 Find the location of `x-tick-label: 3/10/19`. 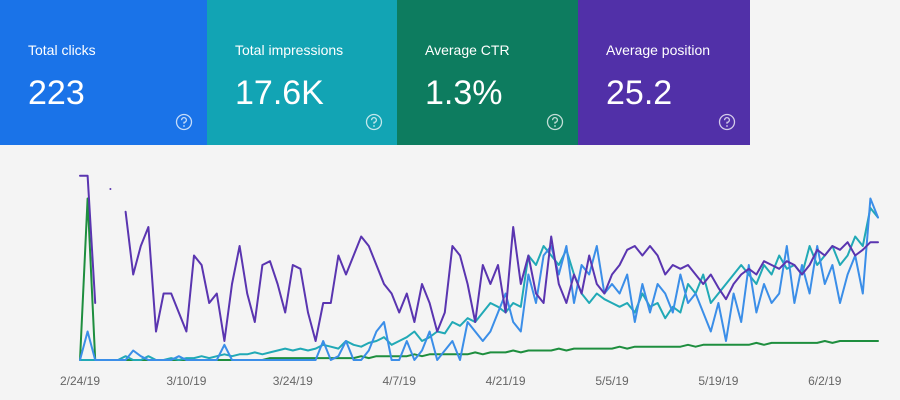

x-tick-label: 3/10/19 is located at coordinates (186, 381).